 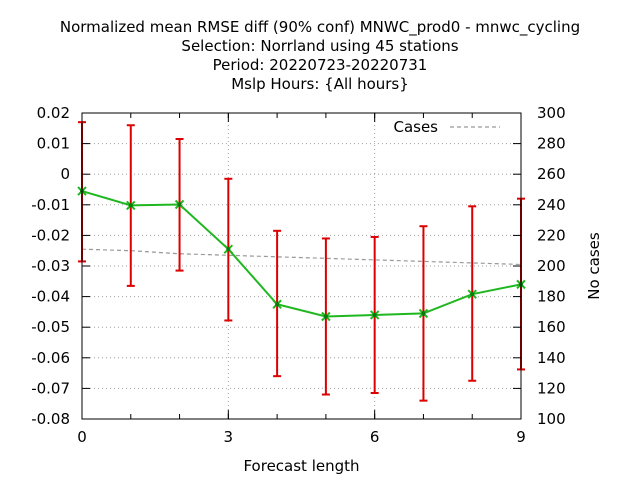 What do you see at coordinates (551, 113) in the screenshot?
I see `y2-tick-label: 300` at bounding box center [551, 113].